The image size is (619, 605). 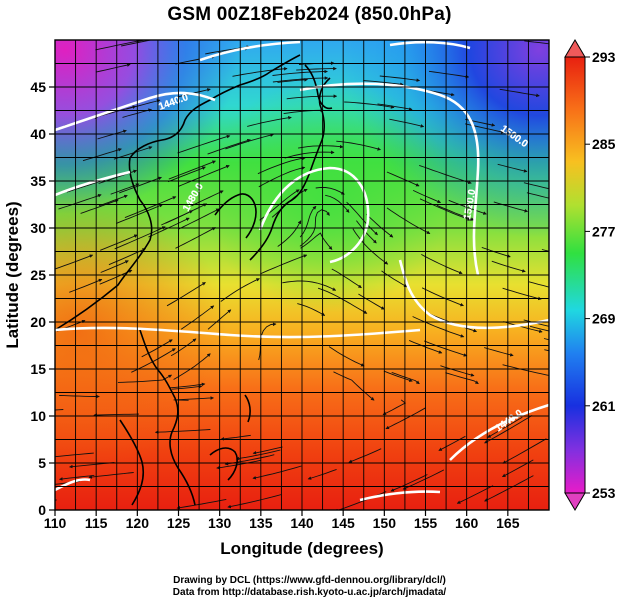 What do you see at coordinates (604, 144) in the screenshot?
I see `colorbar-tick-label: 285` at bounding box center [604, 144].